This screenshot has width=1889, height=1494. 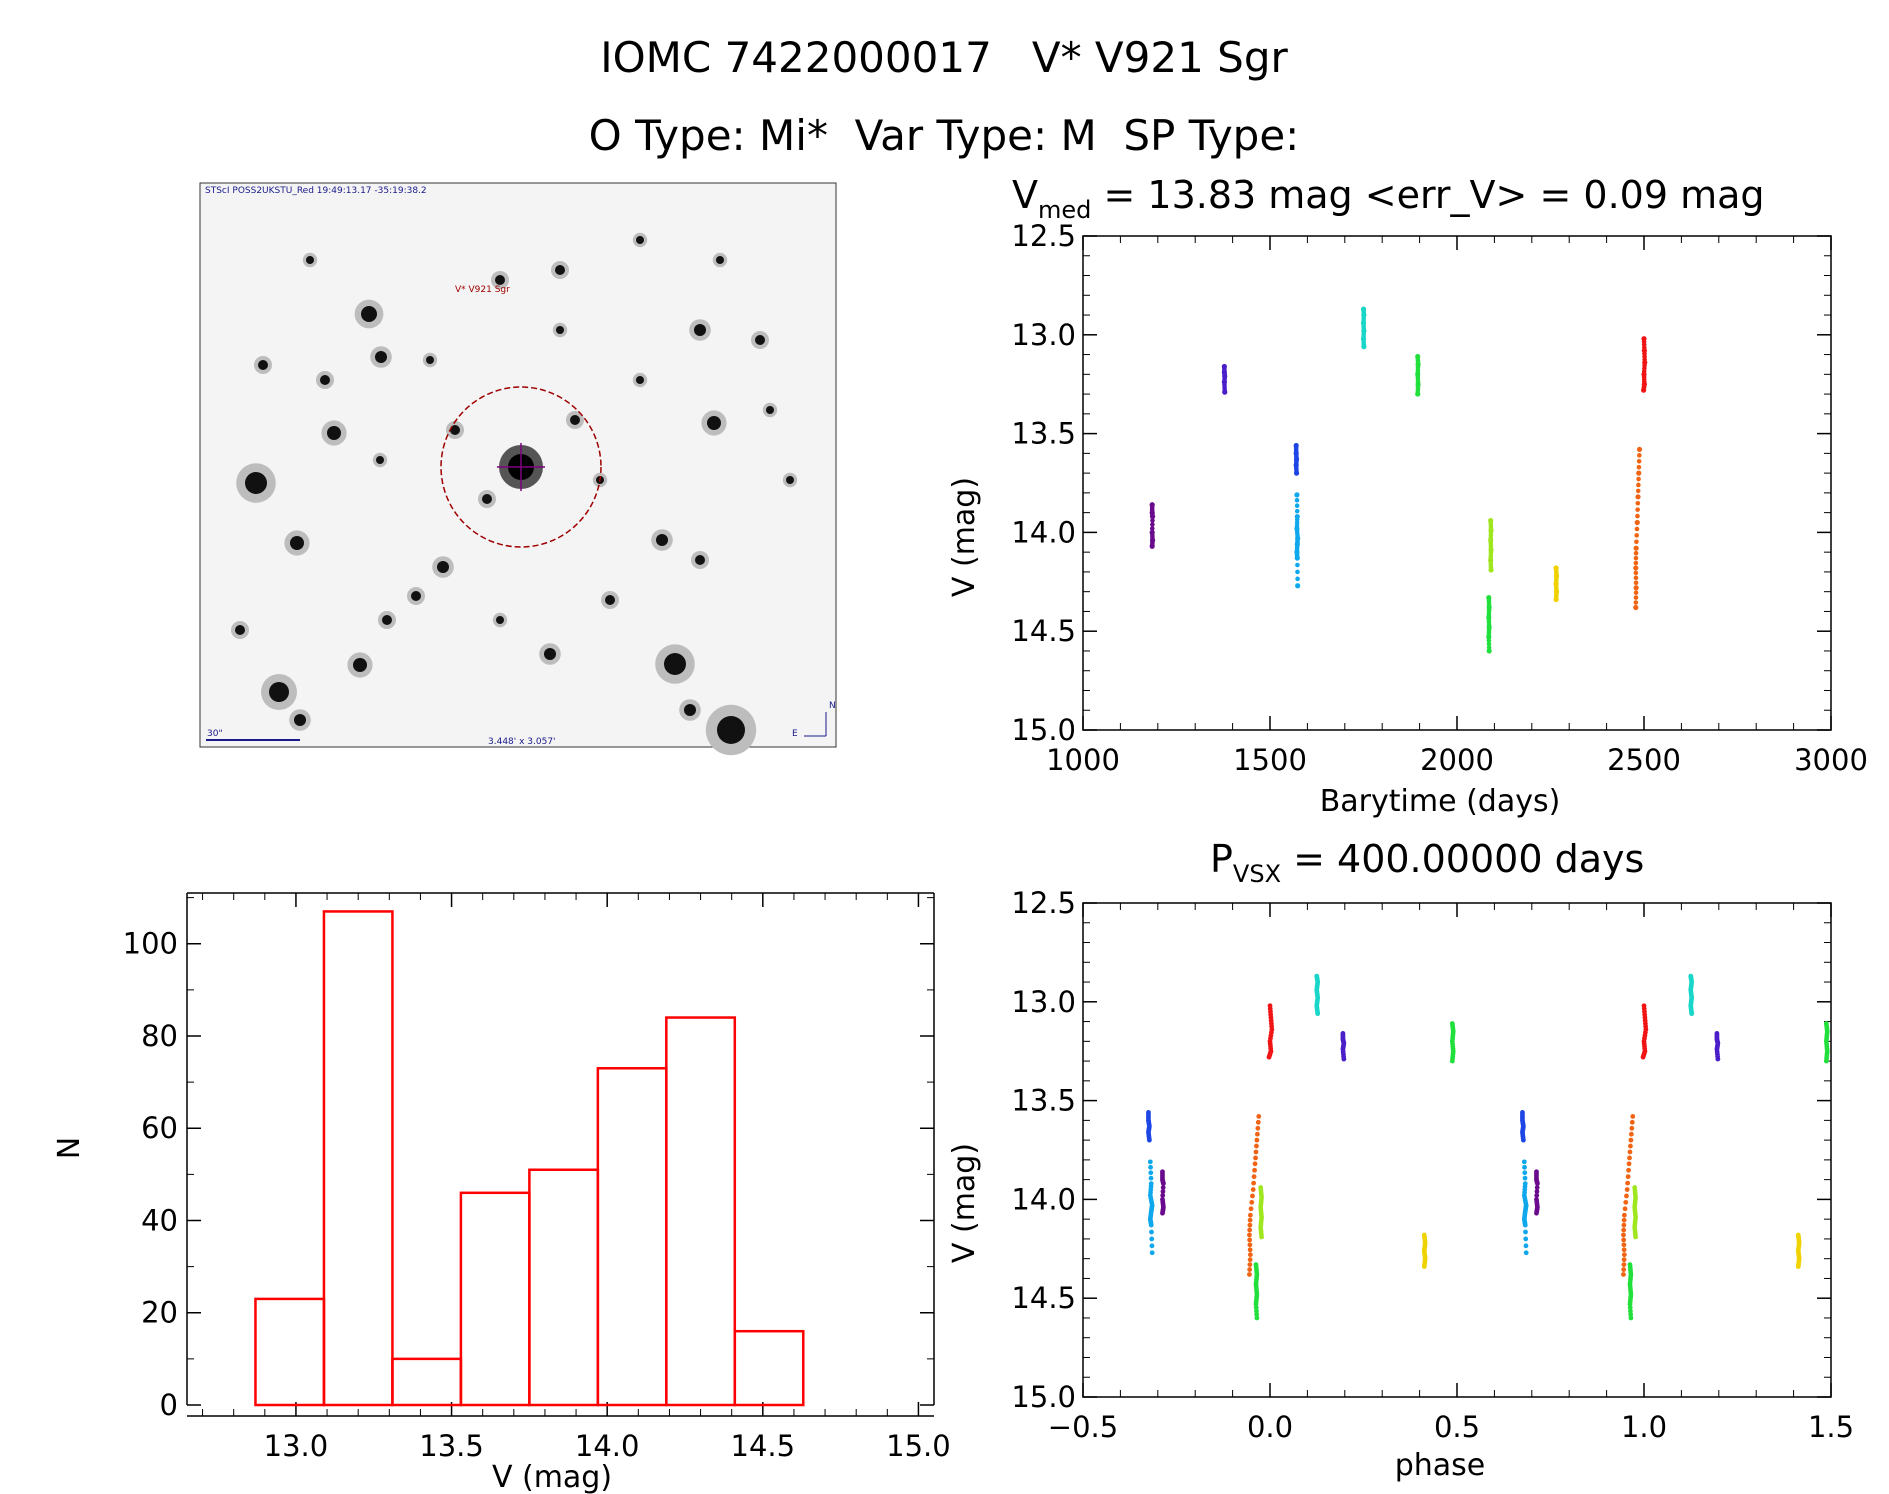 I want to click on lightcurve-ylabel: V (mag), so click(x=964, y=537).